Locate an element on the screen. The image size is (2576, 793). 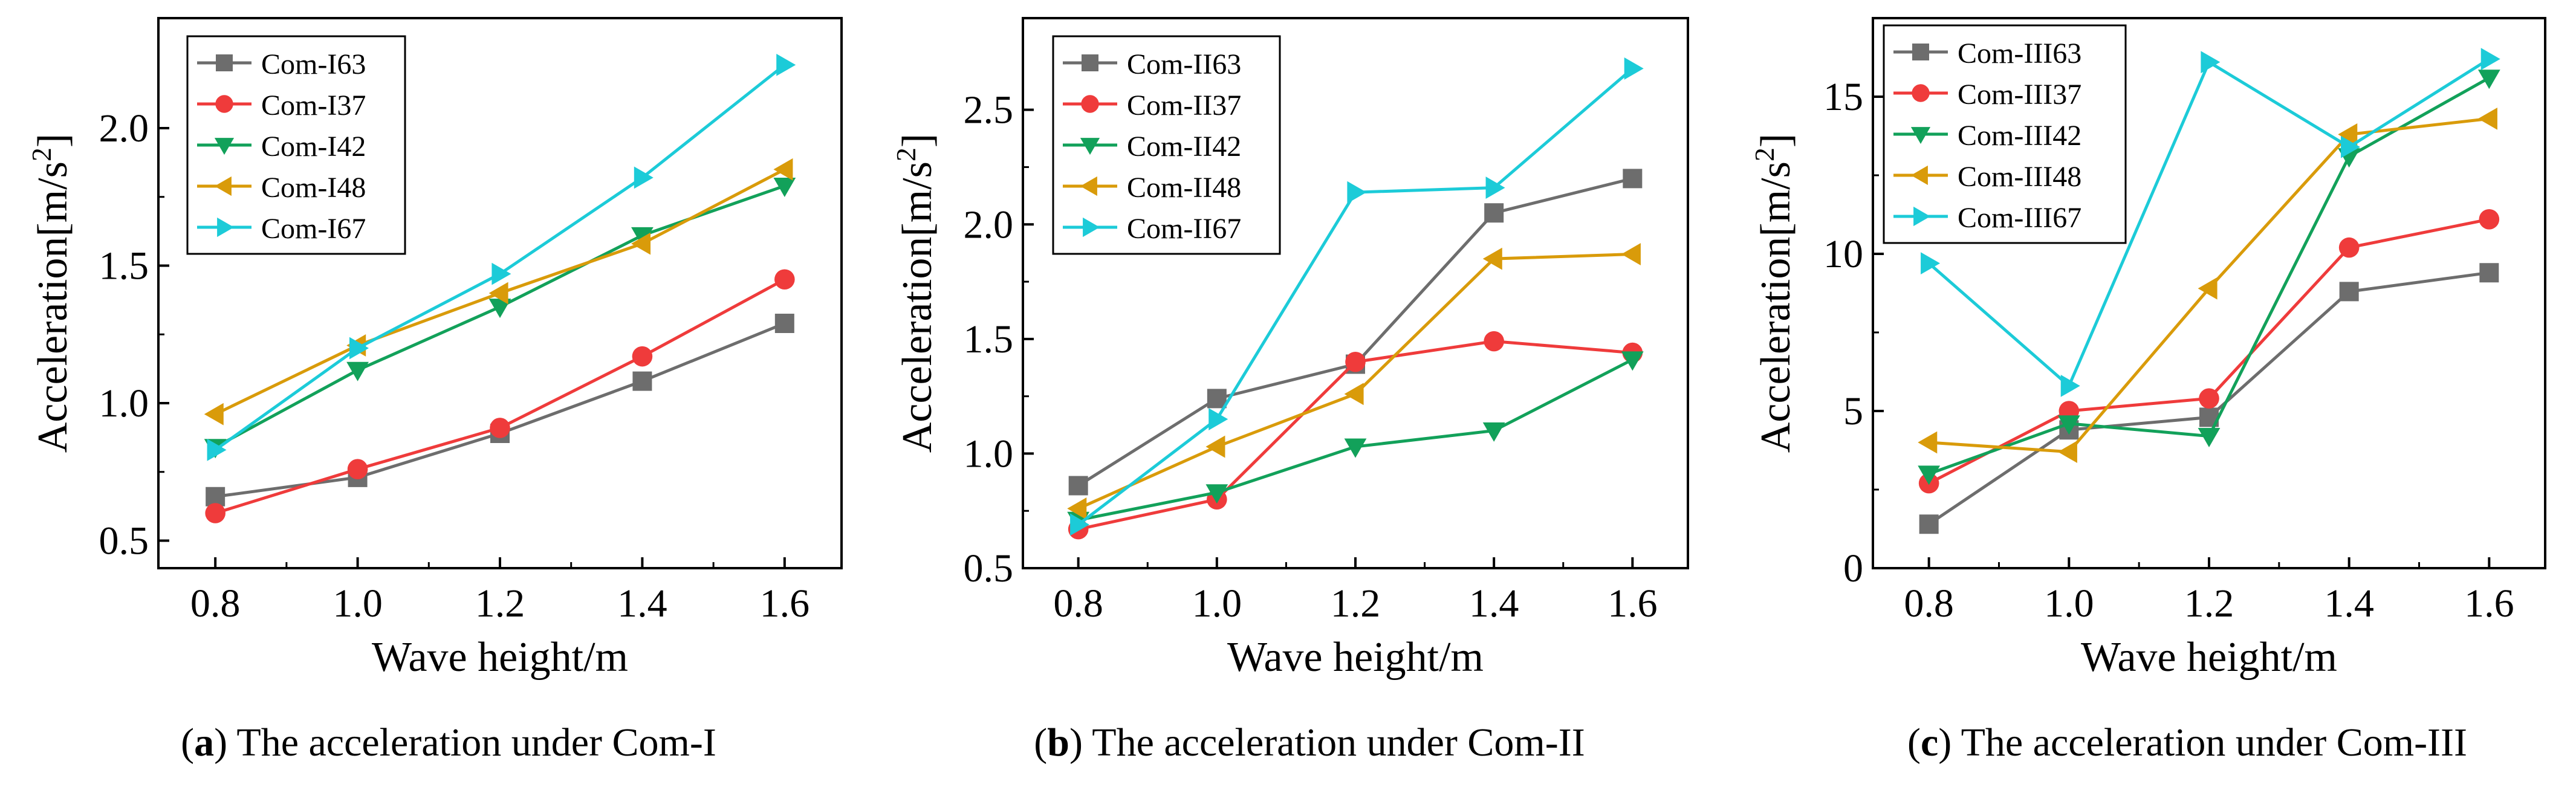
legend-label: Com-I67 is located at coordinates (314, 229).